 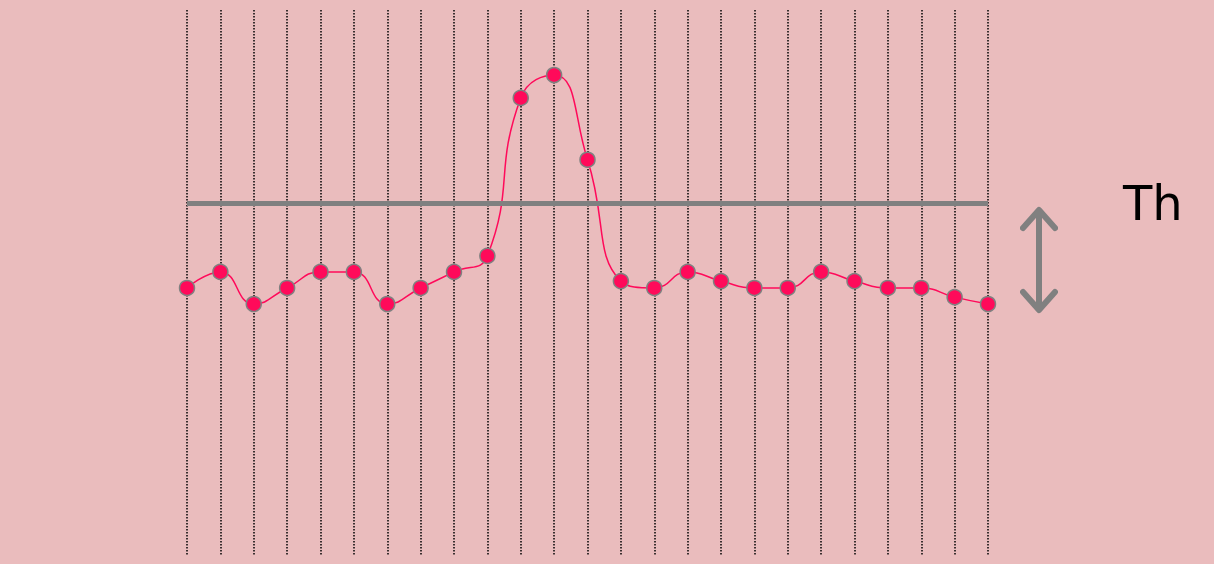 I want to click on ref-line-label: Th, so click(x=1152, y=203).